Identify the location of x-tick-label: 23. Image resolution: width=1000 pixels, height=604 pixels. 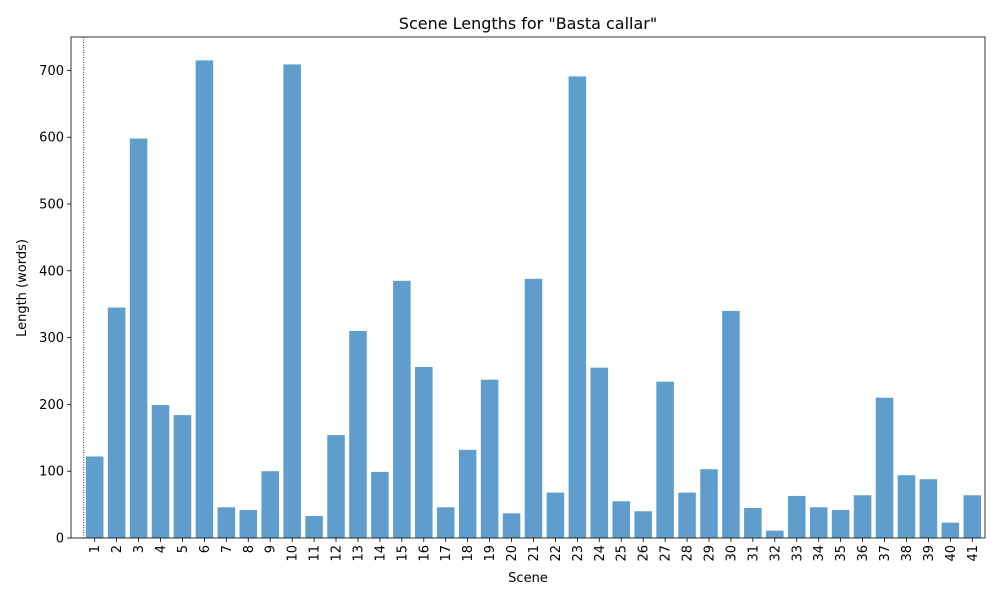
(578, 553).